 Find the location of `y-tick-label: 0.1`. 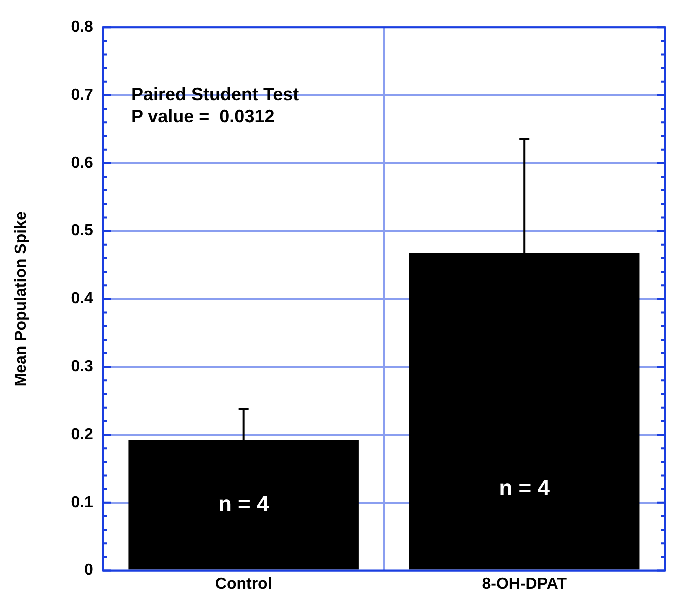

y-tick-label: 0.1 is located at coordinates (82, 503).